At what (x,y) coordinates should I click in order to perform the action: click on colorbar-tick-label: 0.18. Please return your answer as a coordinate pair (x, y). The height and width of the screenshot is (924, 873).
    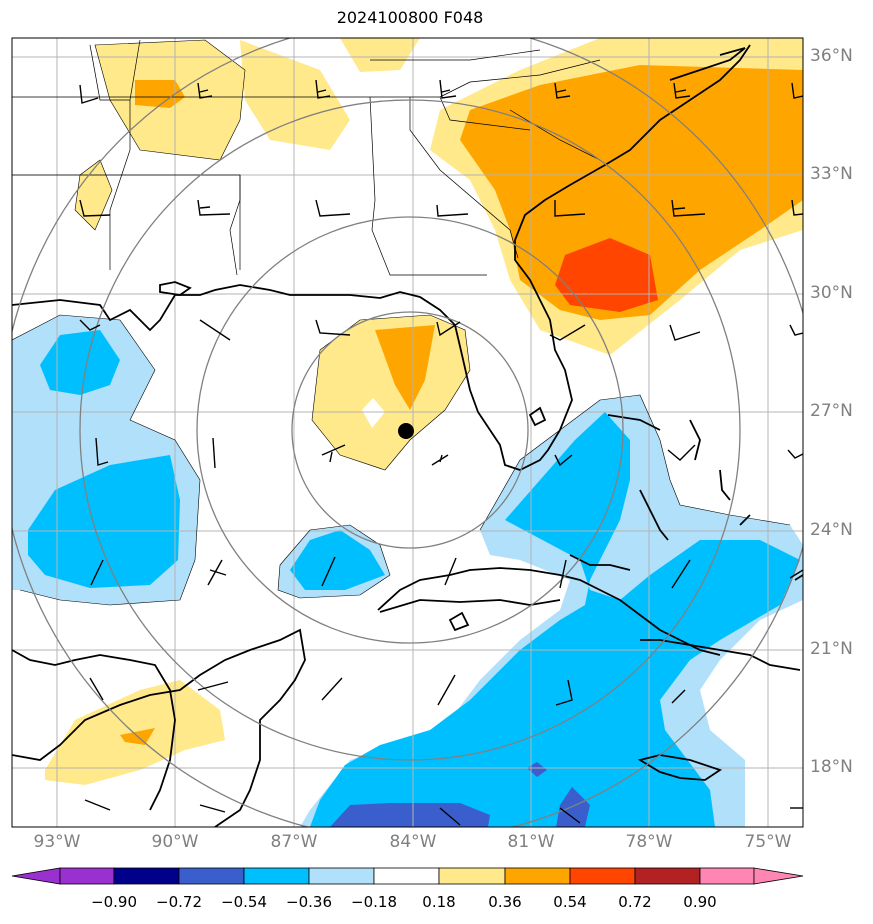
    Looking at the image, I should click on (439, 902).